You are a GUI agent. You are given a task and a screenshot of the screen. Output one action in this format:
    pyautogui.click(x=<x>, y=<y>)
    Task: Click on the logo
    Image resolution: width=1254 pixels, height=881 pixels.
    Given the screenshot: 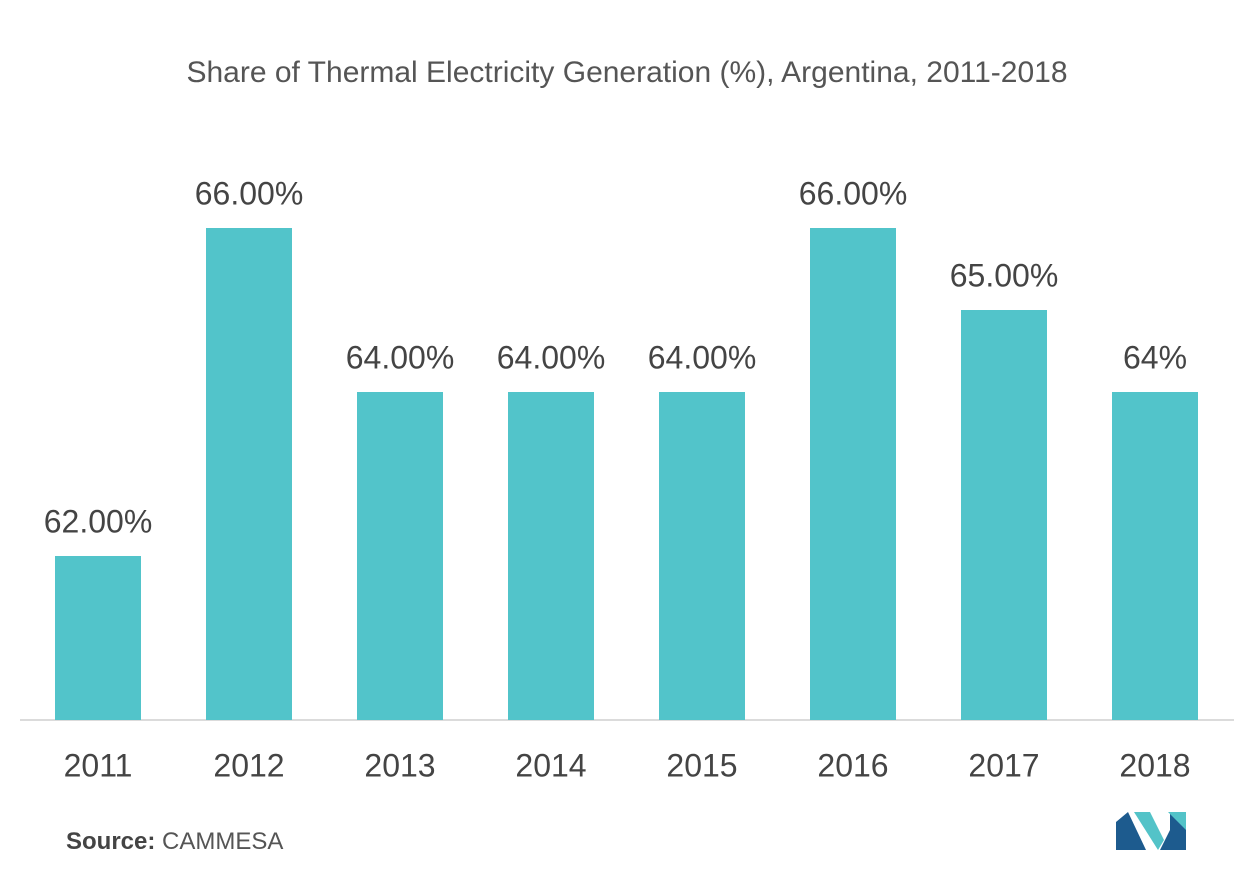 What is the action you would take?
    pyautogui.click(x=1151, y=831)
    